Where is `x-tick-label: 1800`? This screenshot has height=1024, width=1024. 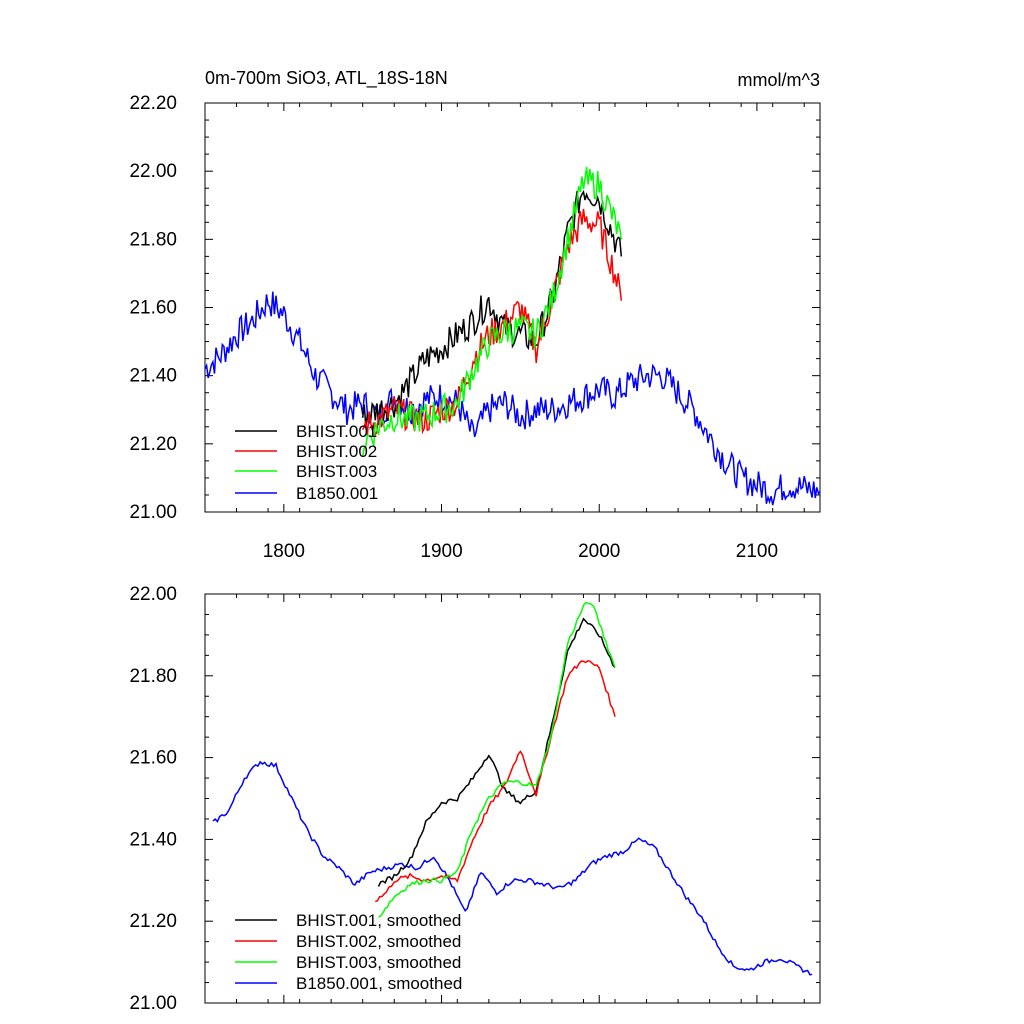
x-tick-label: 1800 is located at coordinates (284, 551).